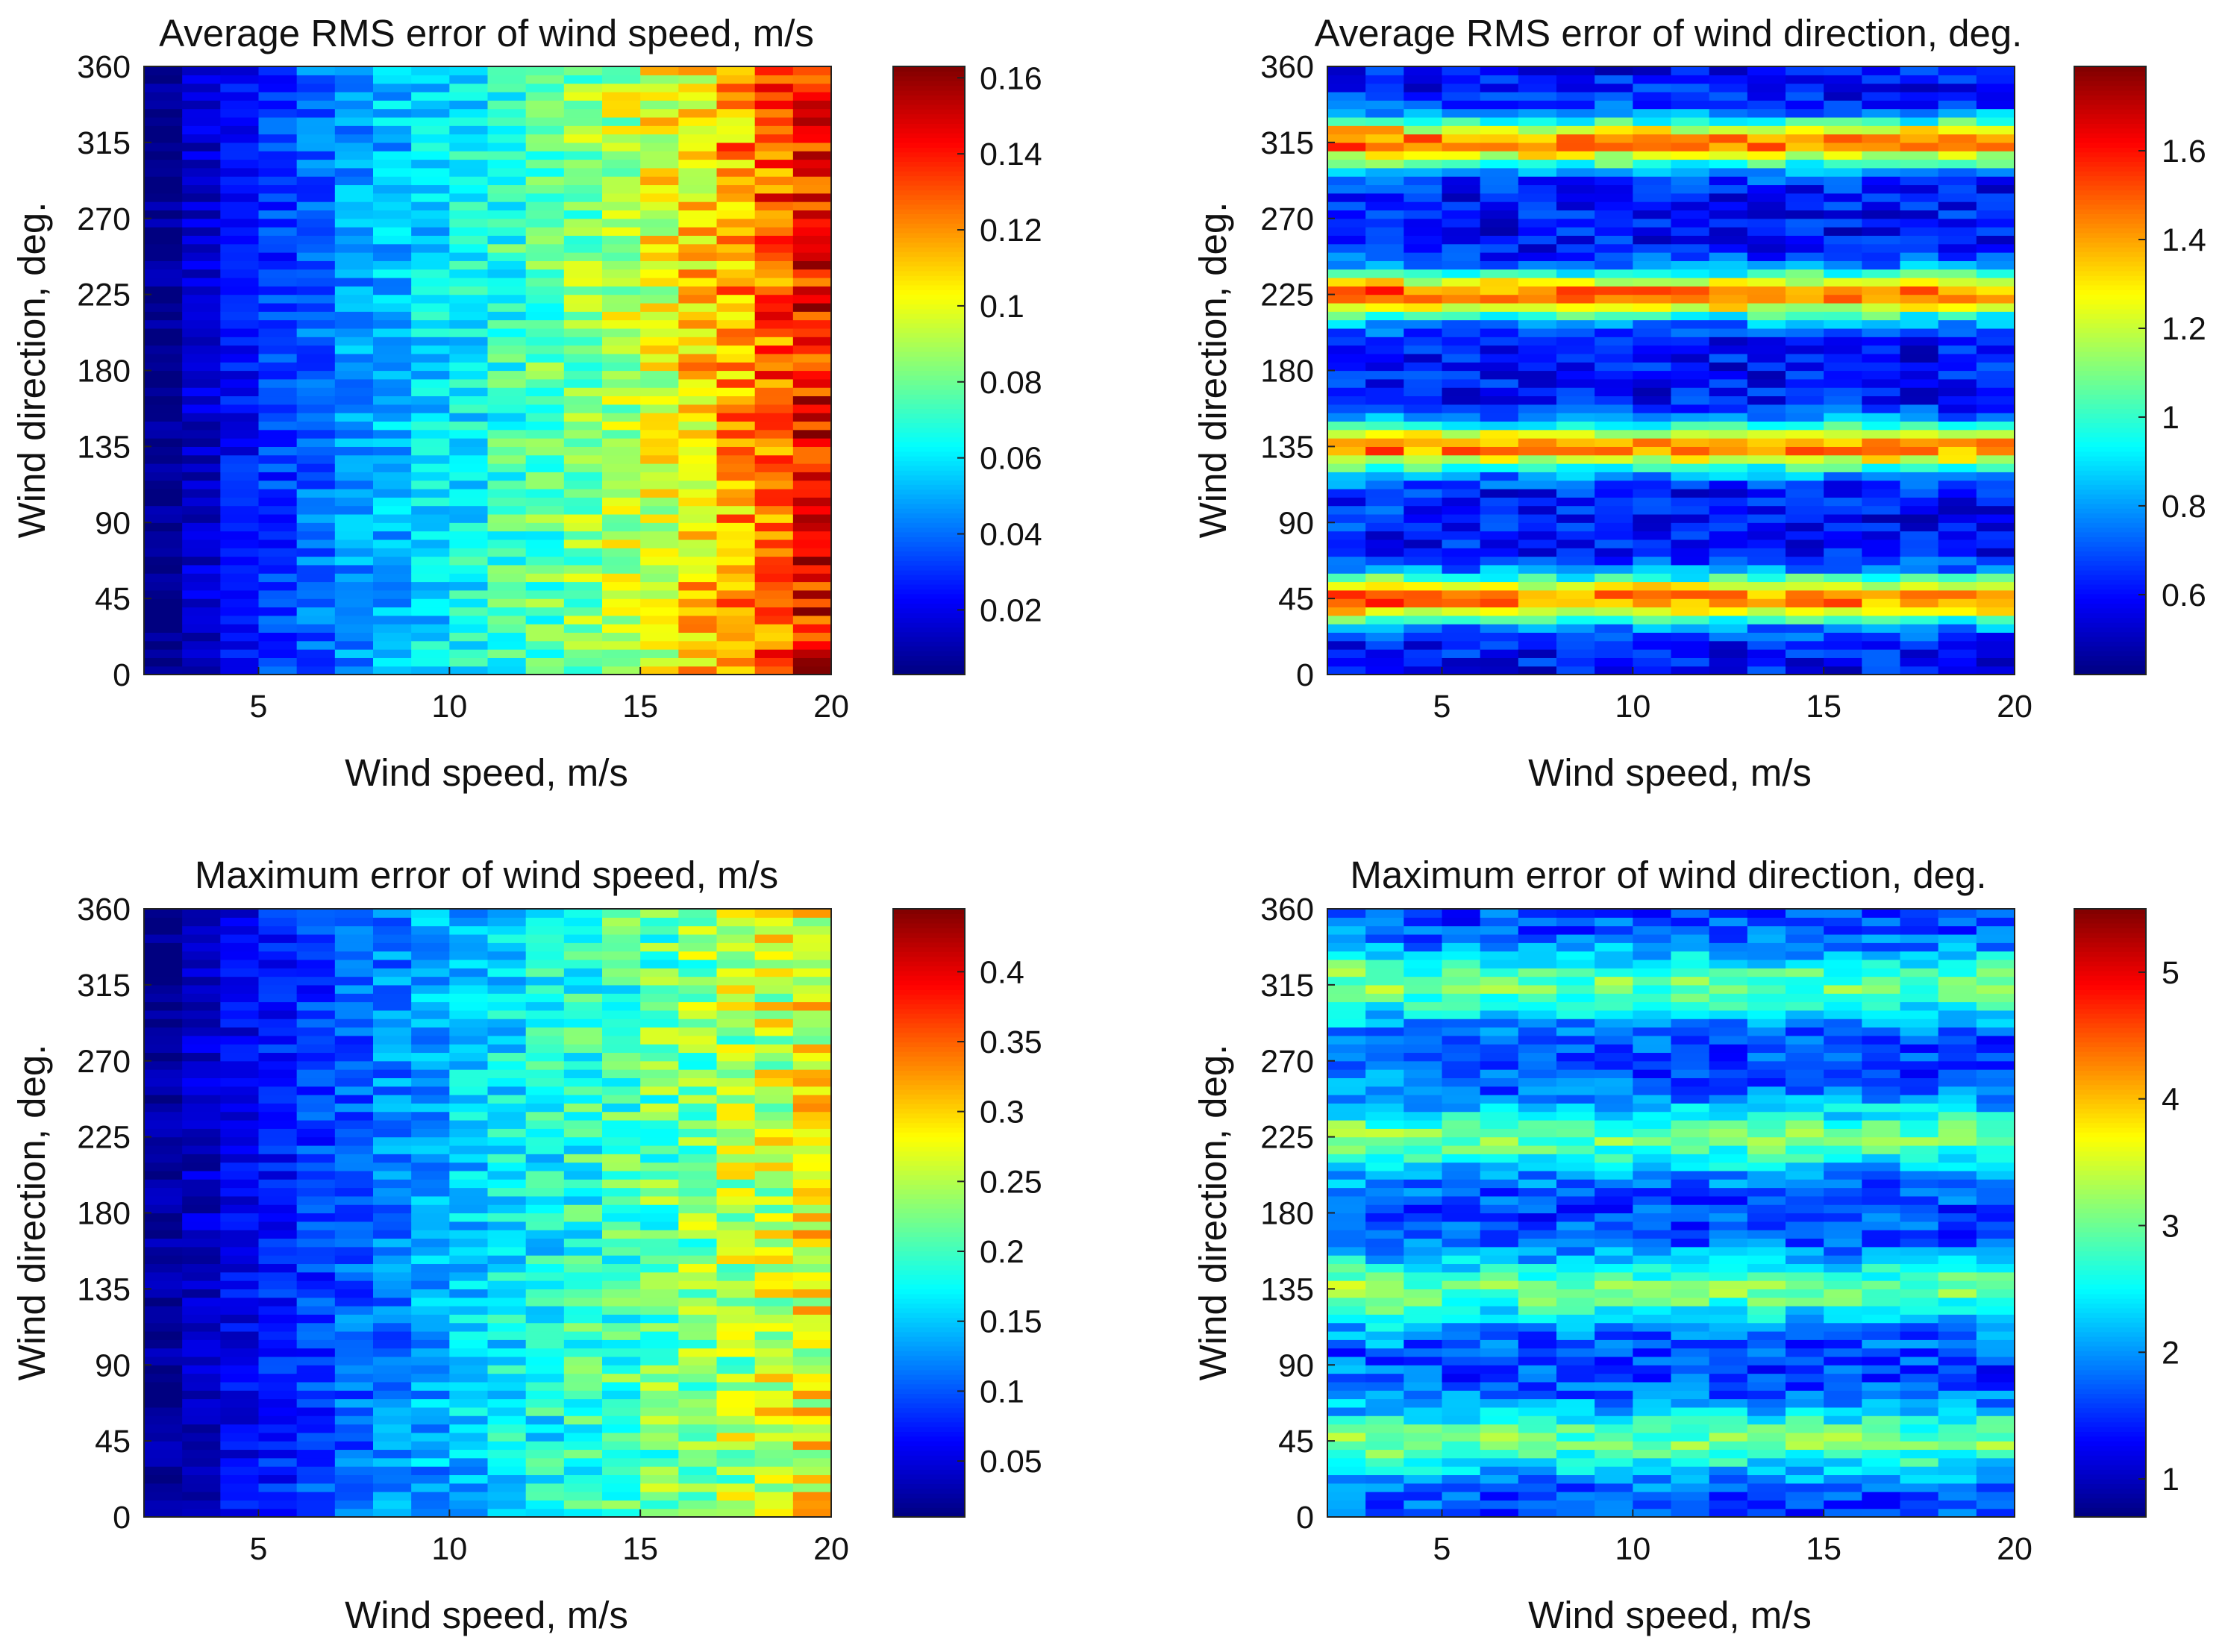 This screenshot has height=1652, width=2225. What do you see at coordinates (486, 875) in the screenshot?
I see `chart-title: Maximum error of wind speed, m/s` at bounding box center [486, 875].